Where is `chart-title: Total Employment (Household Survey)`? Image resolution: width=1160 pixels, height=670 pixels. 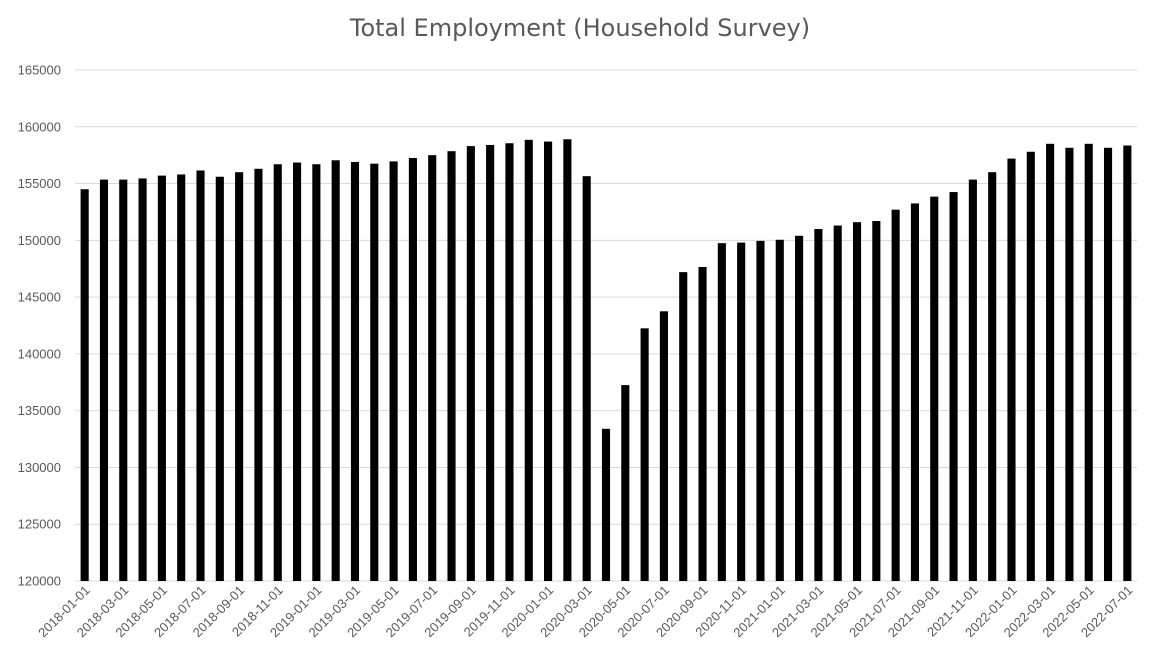
chart-title: Total Employment (Household Survey) is located at coordinates (580, 28).